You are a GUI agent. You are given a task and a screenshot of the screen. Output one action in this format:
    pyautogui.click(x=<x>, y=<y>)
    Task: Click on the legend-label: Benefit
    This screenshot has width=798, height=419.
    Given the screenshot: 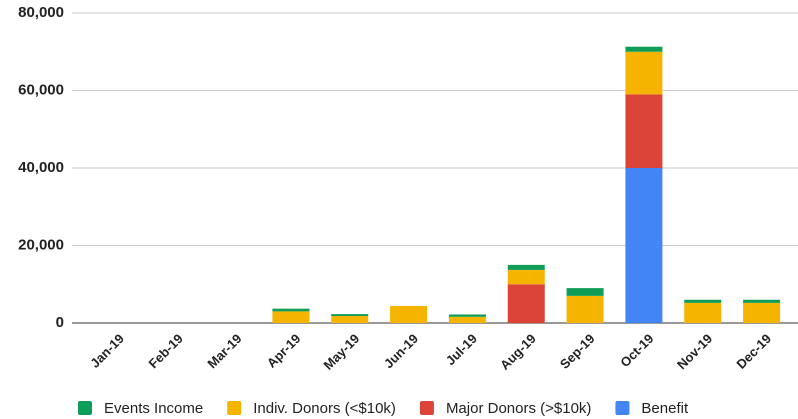 What is the action you would take?
    pyautogui.click(x=665, y=408)
    